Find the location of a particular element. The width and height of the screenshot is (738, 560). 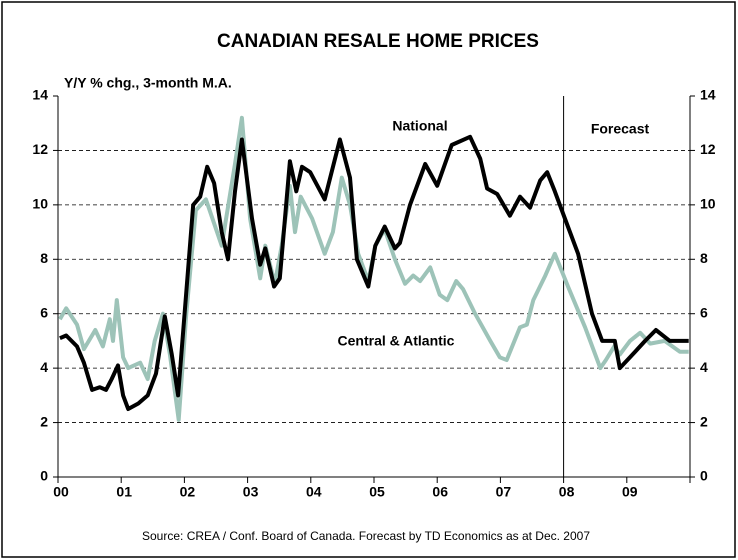

y2-tick-label: 6 is located at coordinates (704, 312).